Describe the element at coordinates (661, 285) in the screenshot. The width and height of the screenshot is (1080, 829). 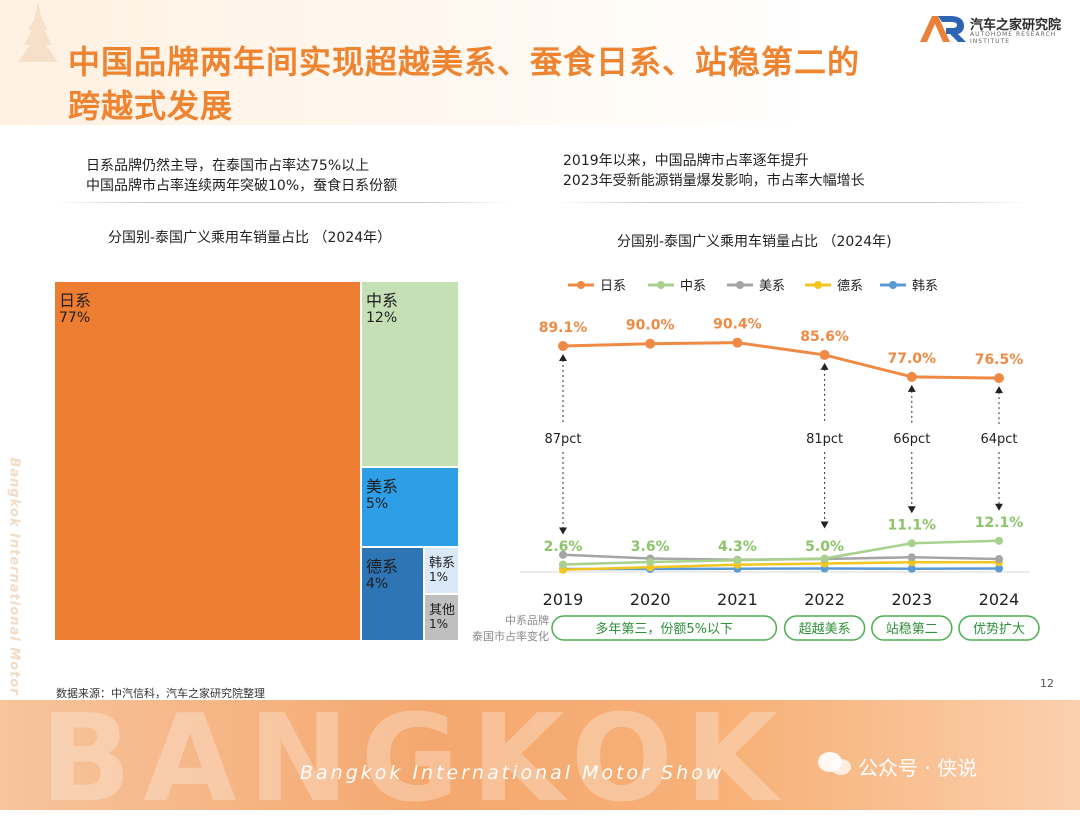
I see `legend-marker-cn` at that location.